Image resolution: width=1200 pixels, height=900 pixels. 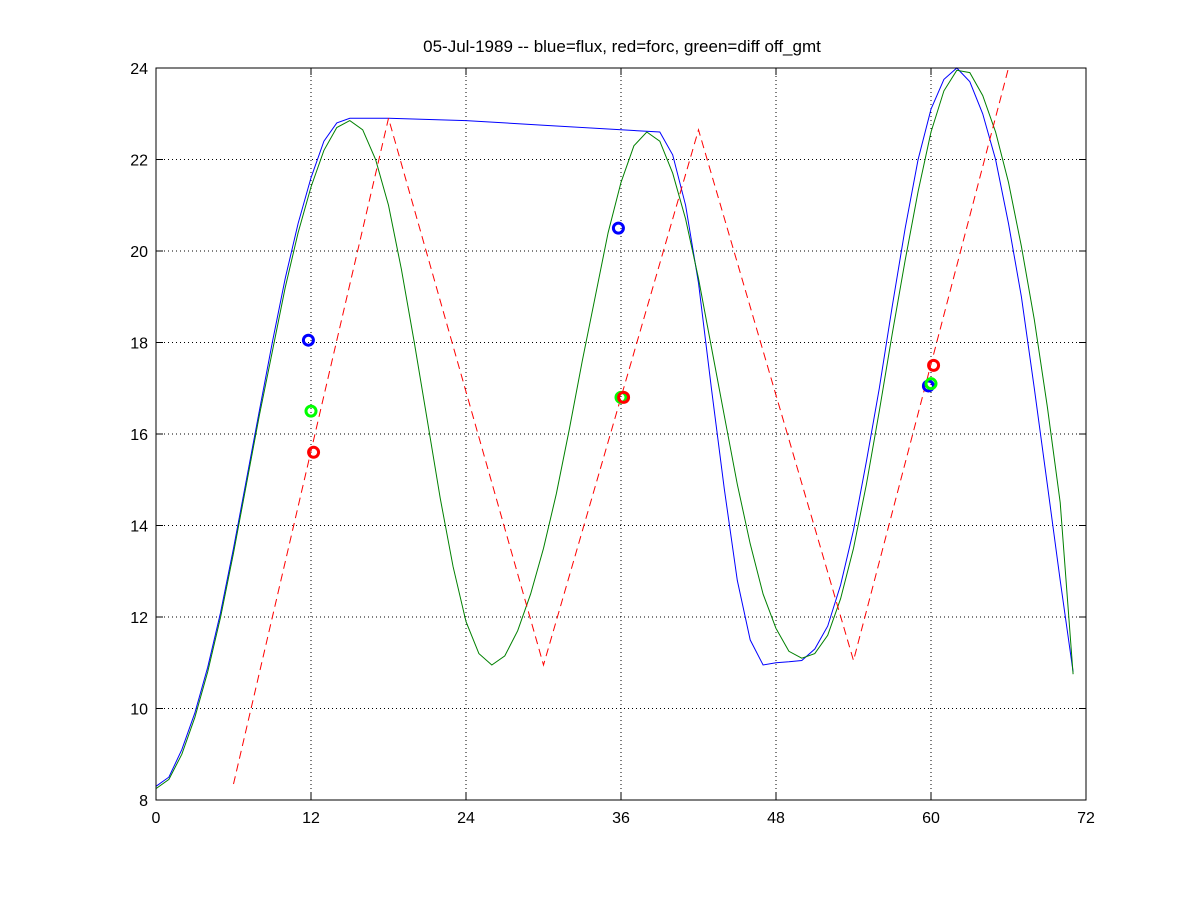 I want to click on y-tick-label: 14, so click(x=139, y=527).